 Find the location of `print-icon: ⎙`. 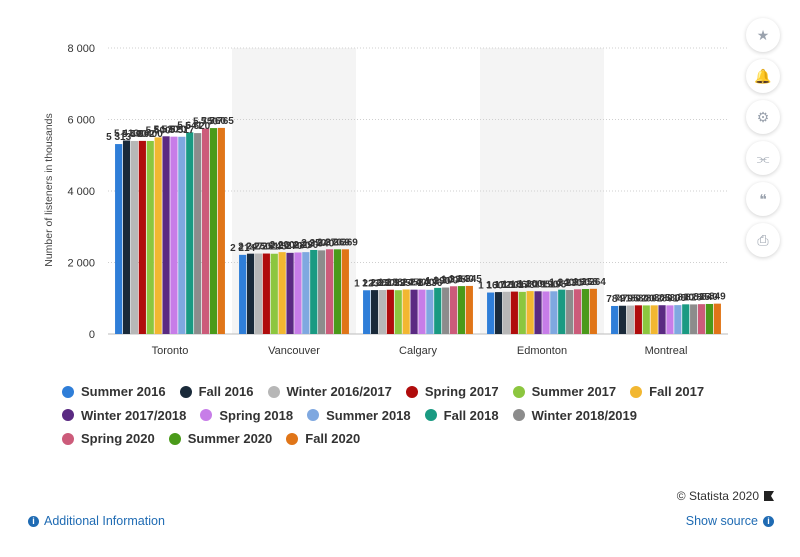

print-icon: ⎙ is located at coordinates (763, 240).